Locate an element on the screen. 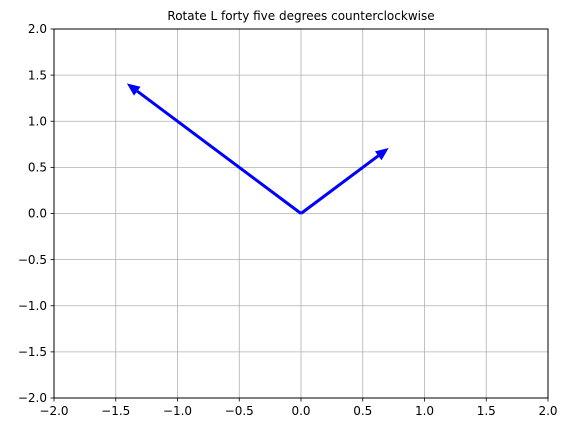 The width and height of the screenshot is (570, 432). y-tick-label: −0.5 is located at coordinates (32, 260).